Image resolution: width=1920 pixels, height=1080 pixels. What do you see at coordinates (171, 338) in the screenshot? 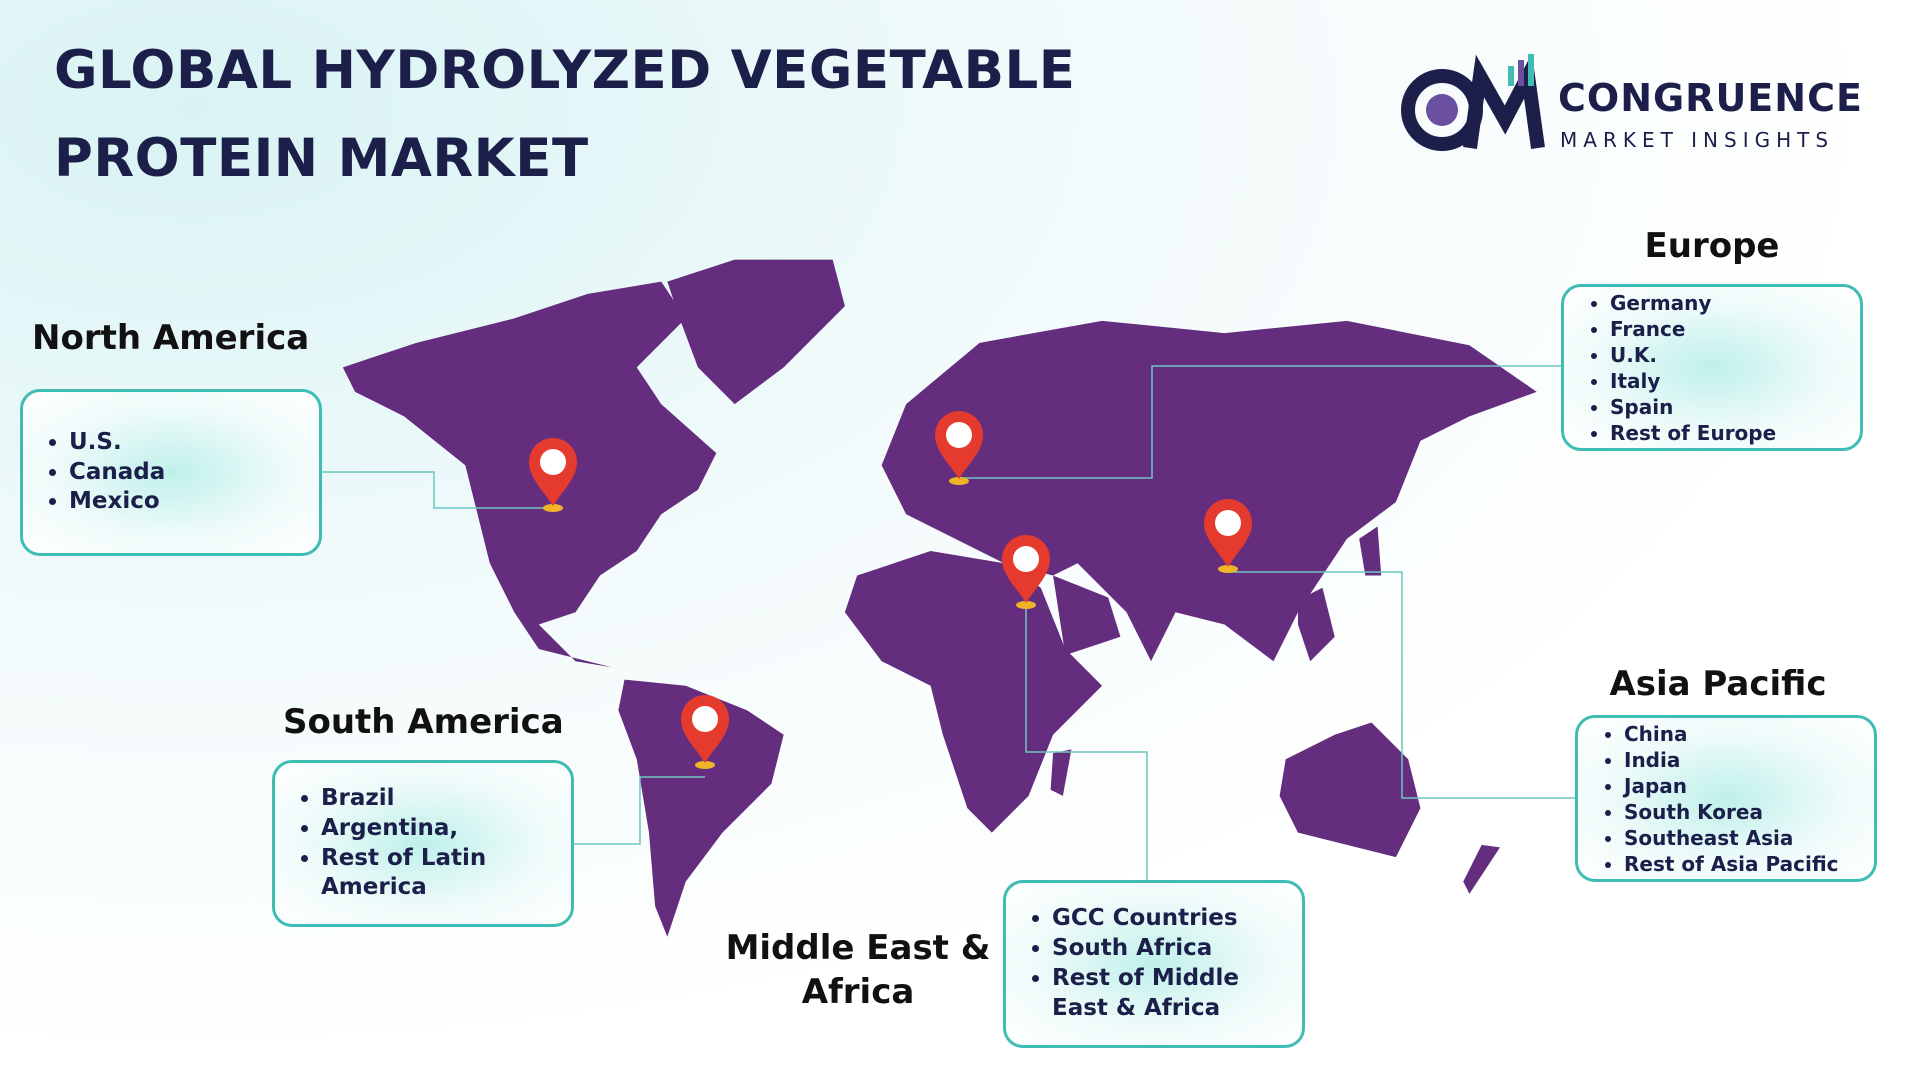
I see `region-heading: North America` at bounding box center [171, 338].